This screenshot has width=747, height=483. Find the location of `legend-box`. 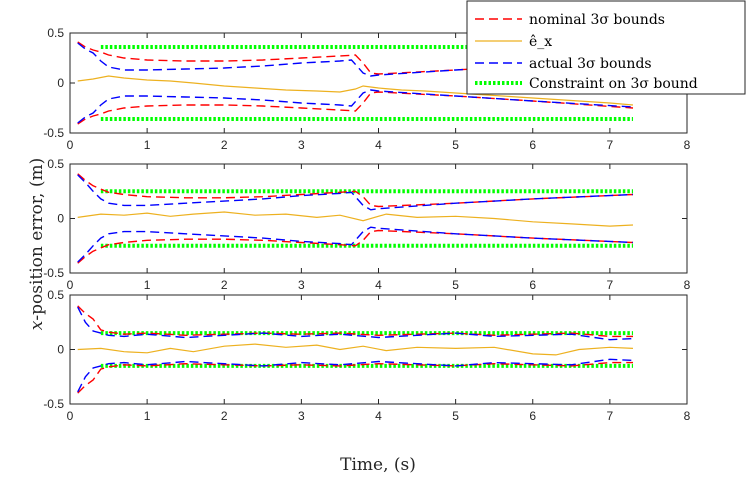

legend-box is located at coordinates (606, 47).